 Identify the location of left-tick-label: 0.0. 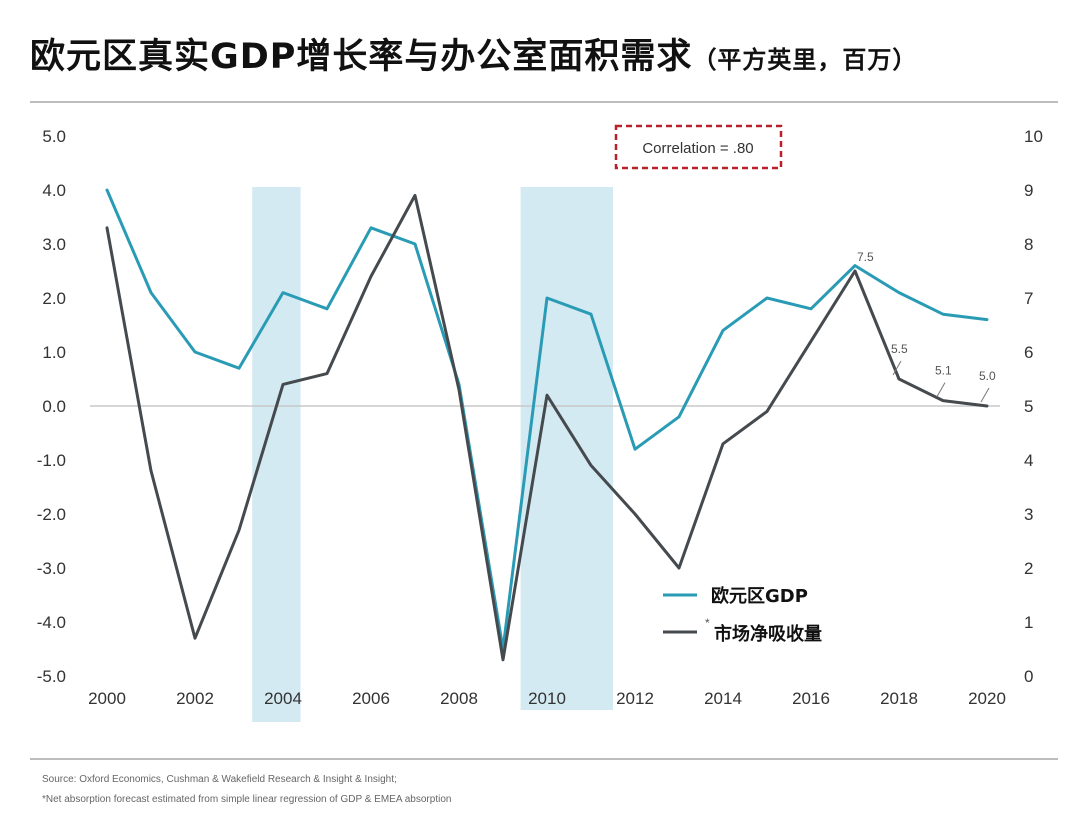
(54, 406).